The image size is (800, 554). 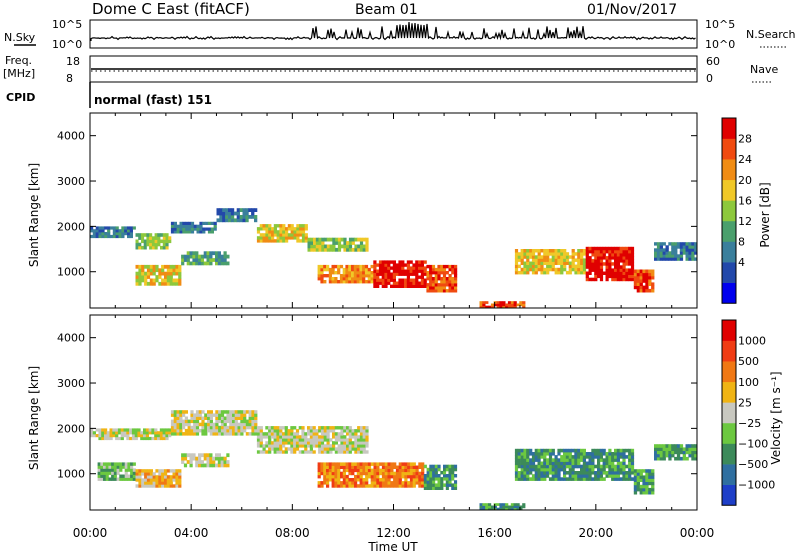 What do you see at coordinates (19, 73) in the screenshot?
I see `freq-unit: [MHz]` at bounding box center [19, 73].